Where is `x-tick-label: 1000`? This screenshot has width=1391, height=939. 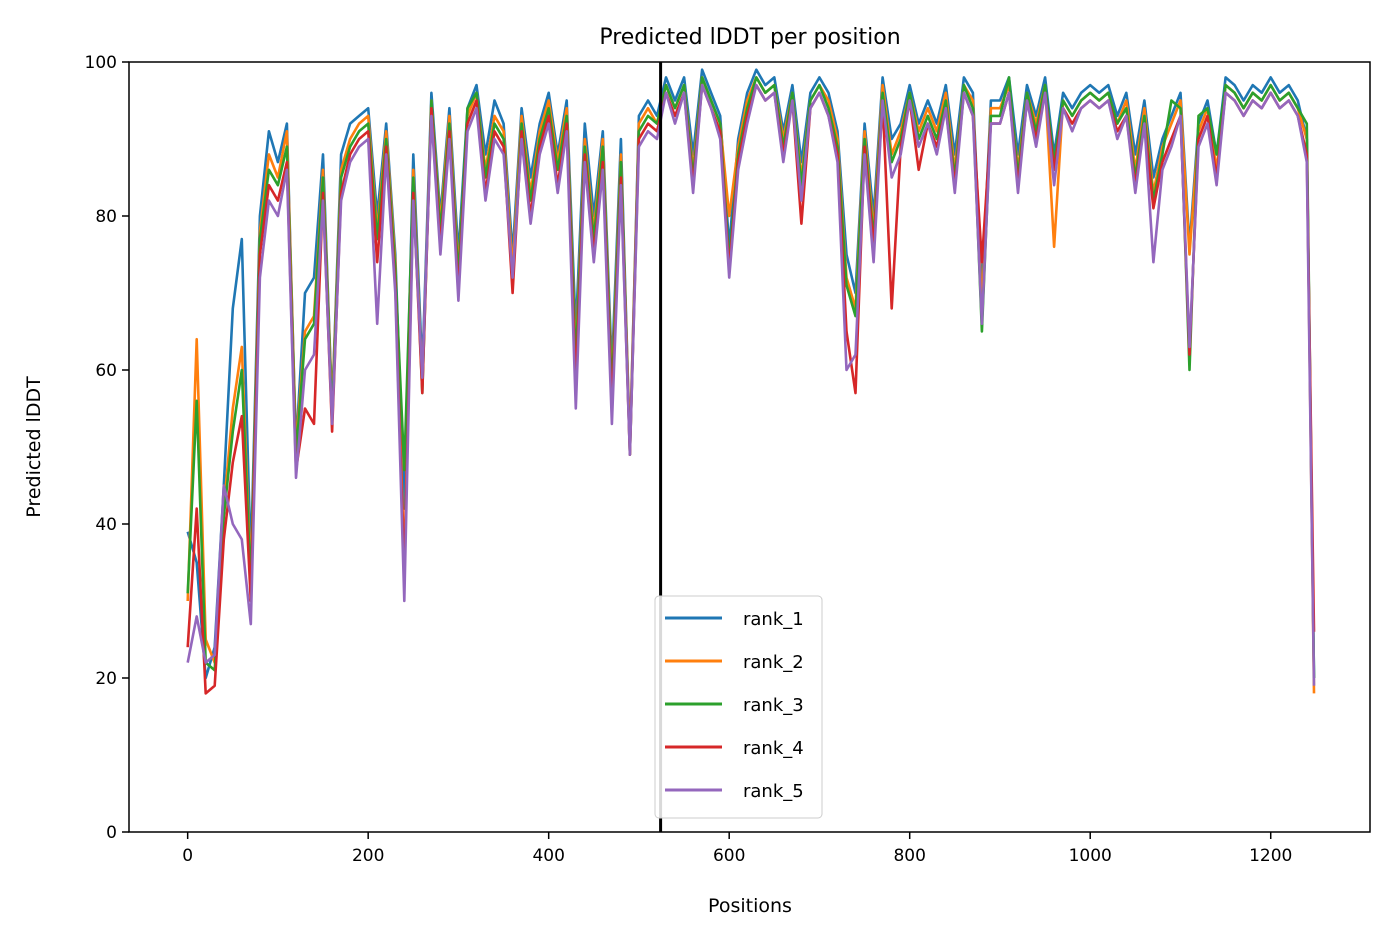 x-tick-label: 1000 is located at coordinates (1090, 856).